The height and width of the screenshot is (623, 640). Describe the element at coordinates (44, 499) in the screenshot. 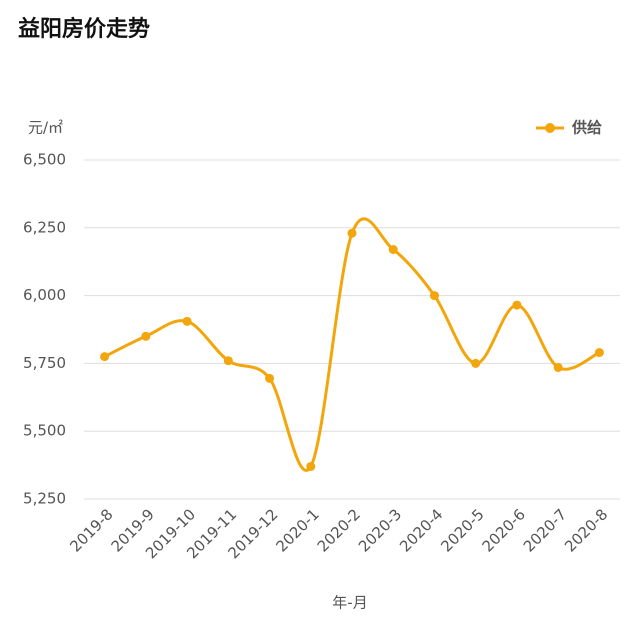

I see `y-tick-label: 5,250` at that location.